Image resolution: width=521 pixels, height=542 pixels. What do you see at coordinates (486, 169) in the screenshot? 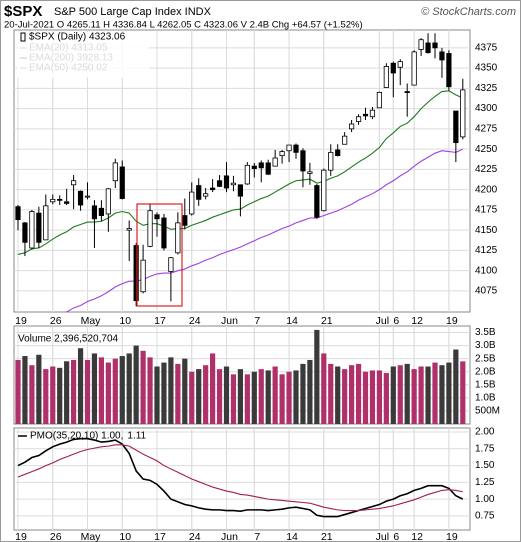
I see `y-tick-label: 4225` at bounding box center [486, 169].